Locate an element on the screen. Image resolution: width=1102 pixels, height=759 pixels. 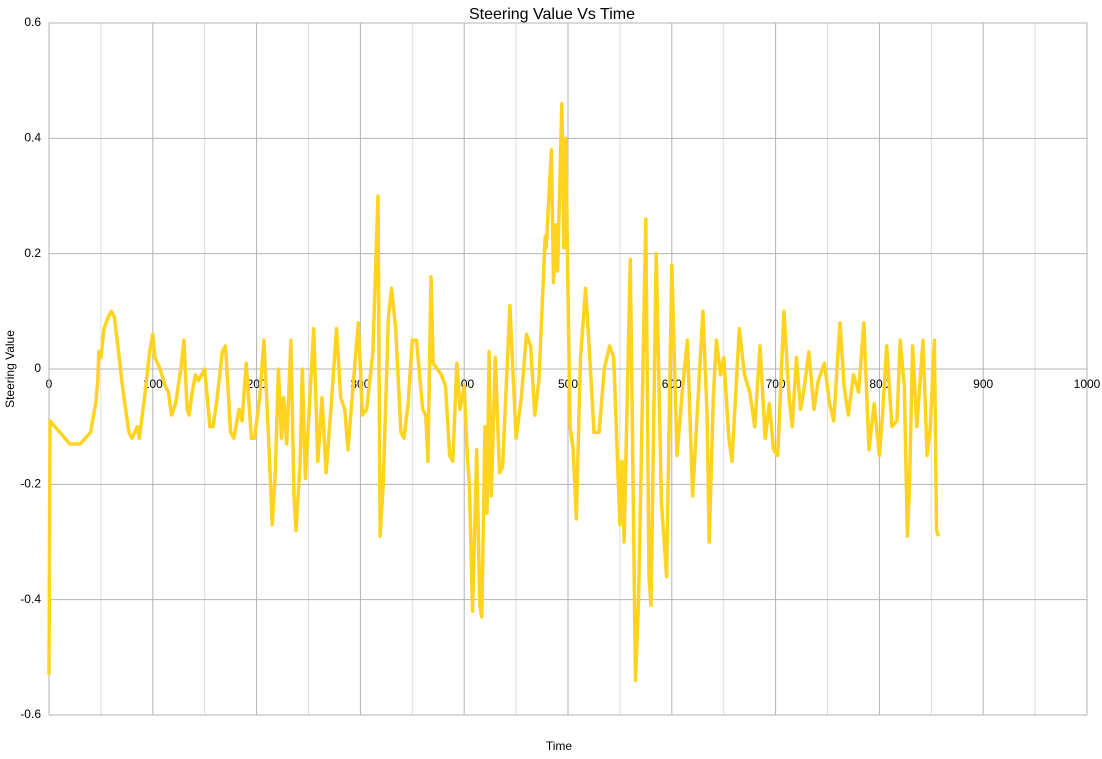
y-axis-label: Steering Value is located at coordinates (10, 369).